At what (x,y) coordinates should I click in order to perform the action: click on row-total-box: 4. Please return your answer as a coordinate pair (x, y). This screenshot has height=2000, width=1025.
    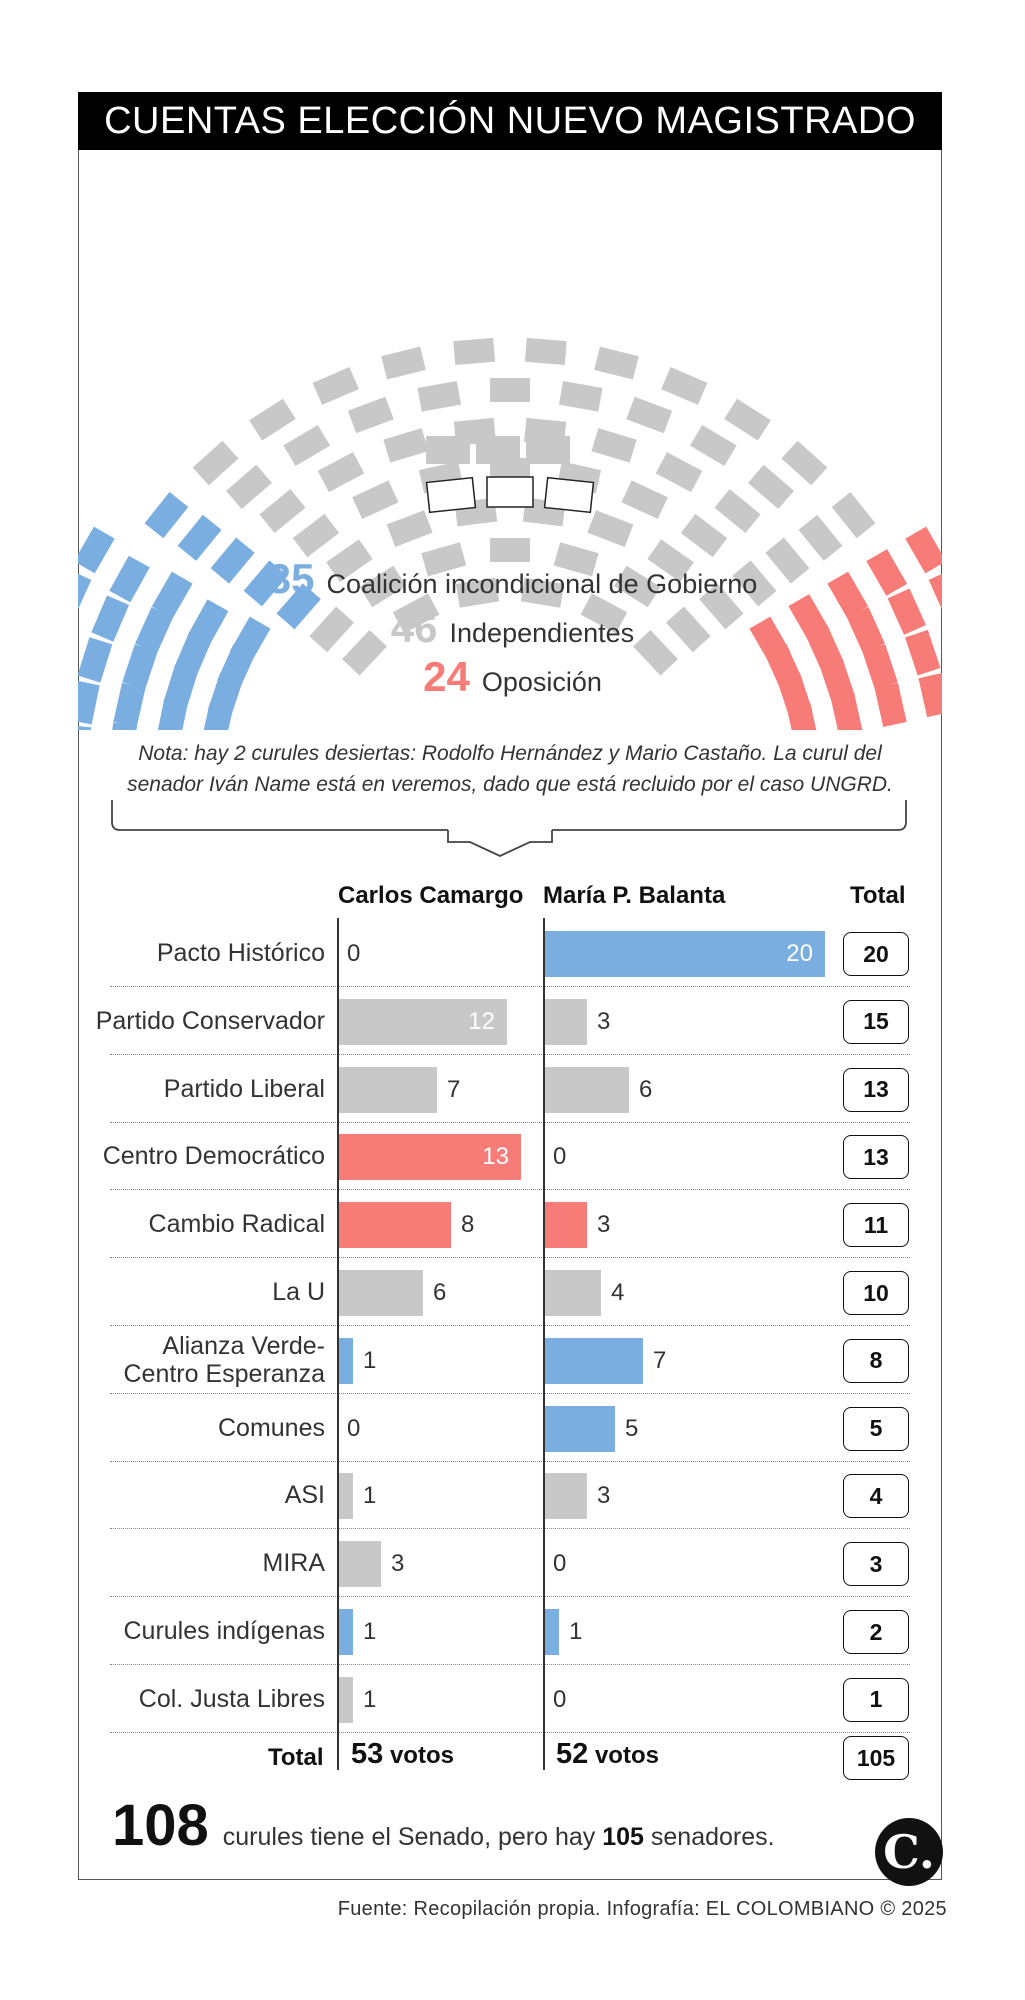
    Looking at the image, I should click on (876, 1496).